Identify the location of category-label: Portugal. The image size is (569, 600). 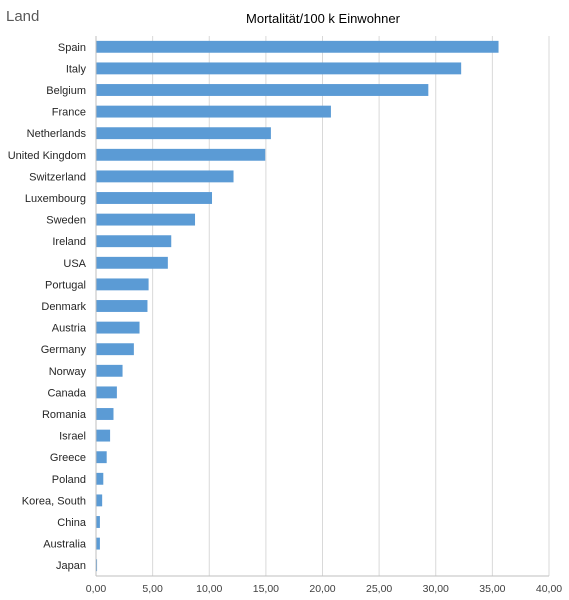
(65, 285).